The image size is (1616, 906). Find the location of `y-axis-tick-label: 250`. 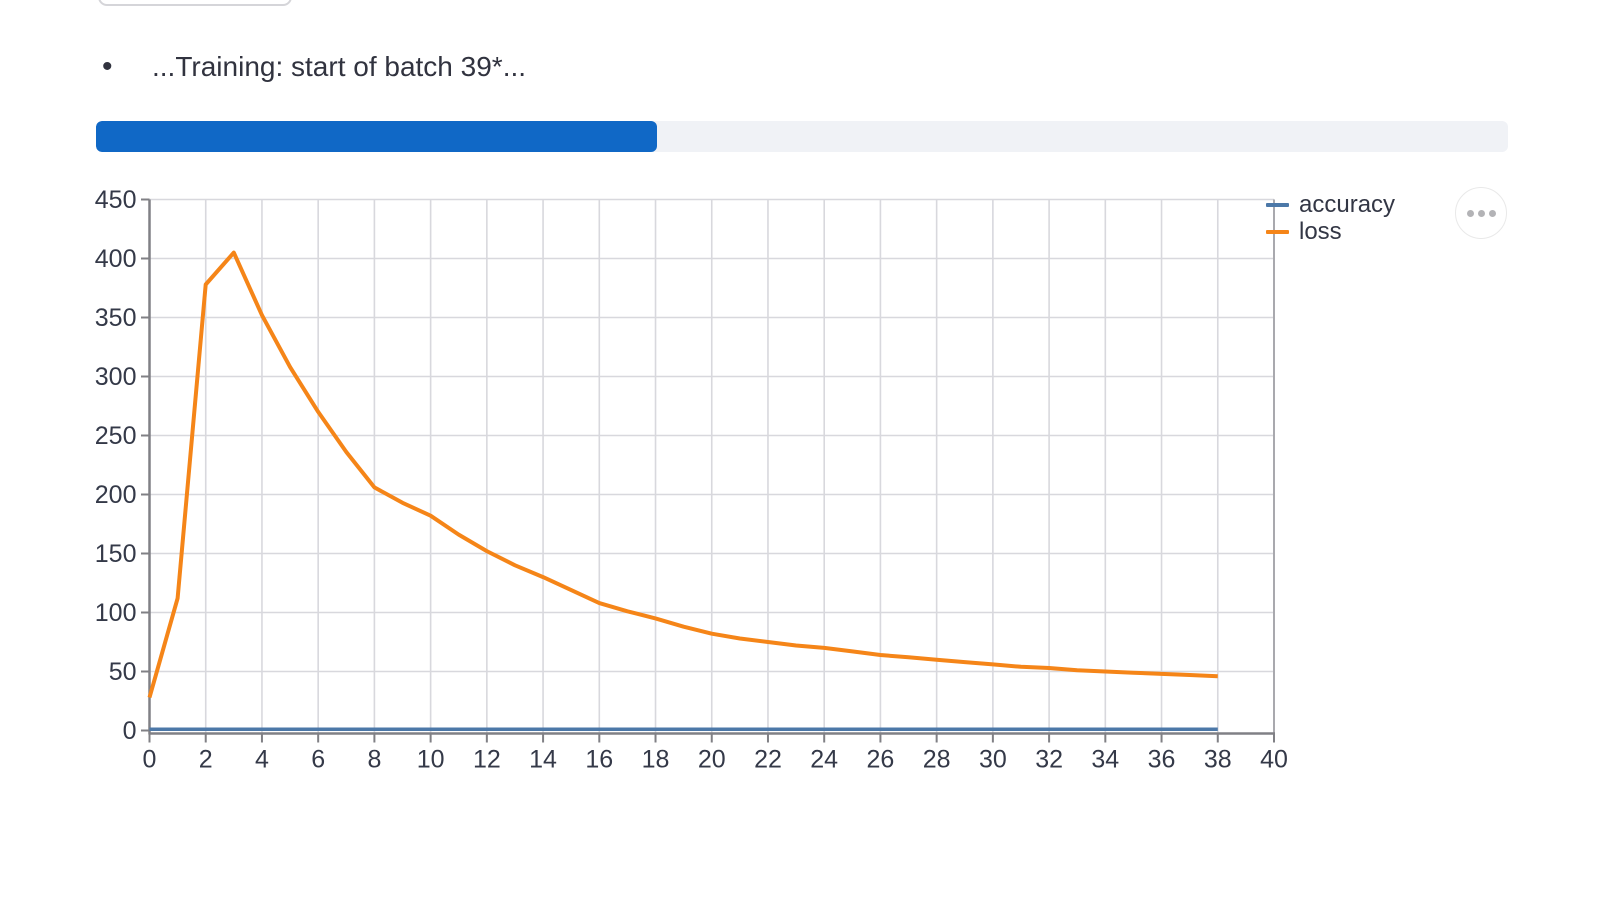

y-axis-tick-label: 250 is located at coordinates (116, 436).